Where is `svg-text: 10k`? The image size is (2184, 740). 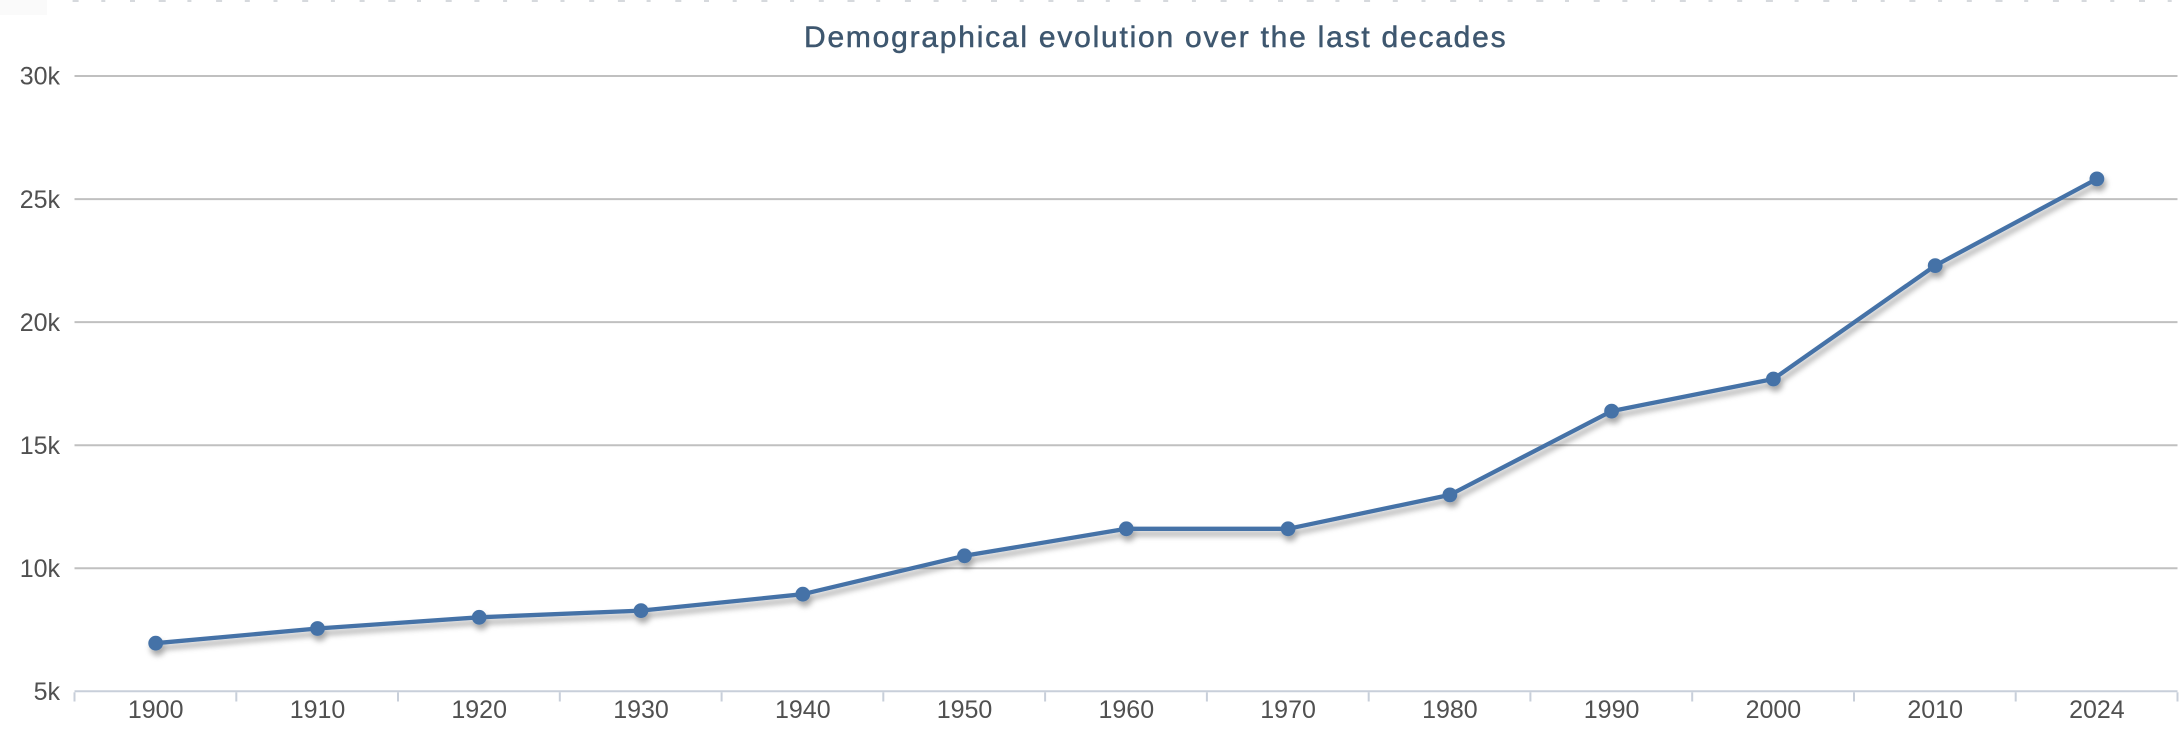 svg-text: 10k is located at coordinates (40, 569).